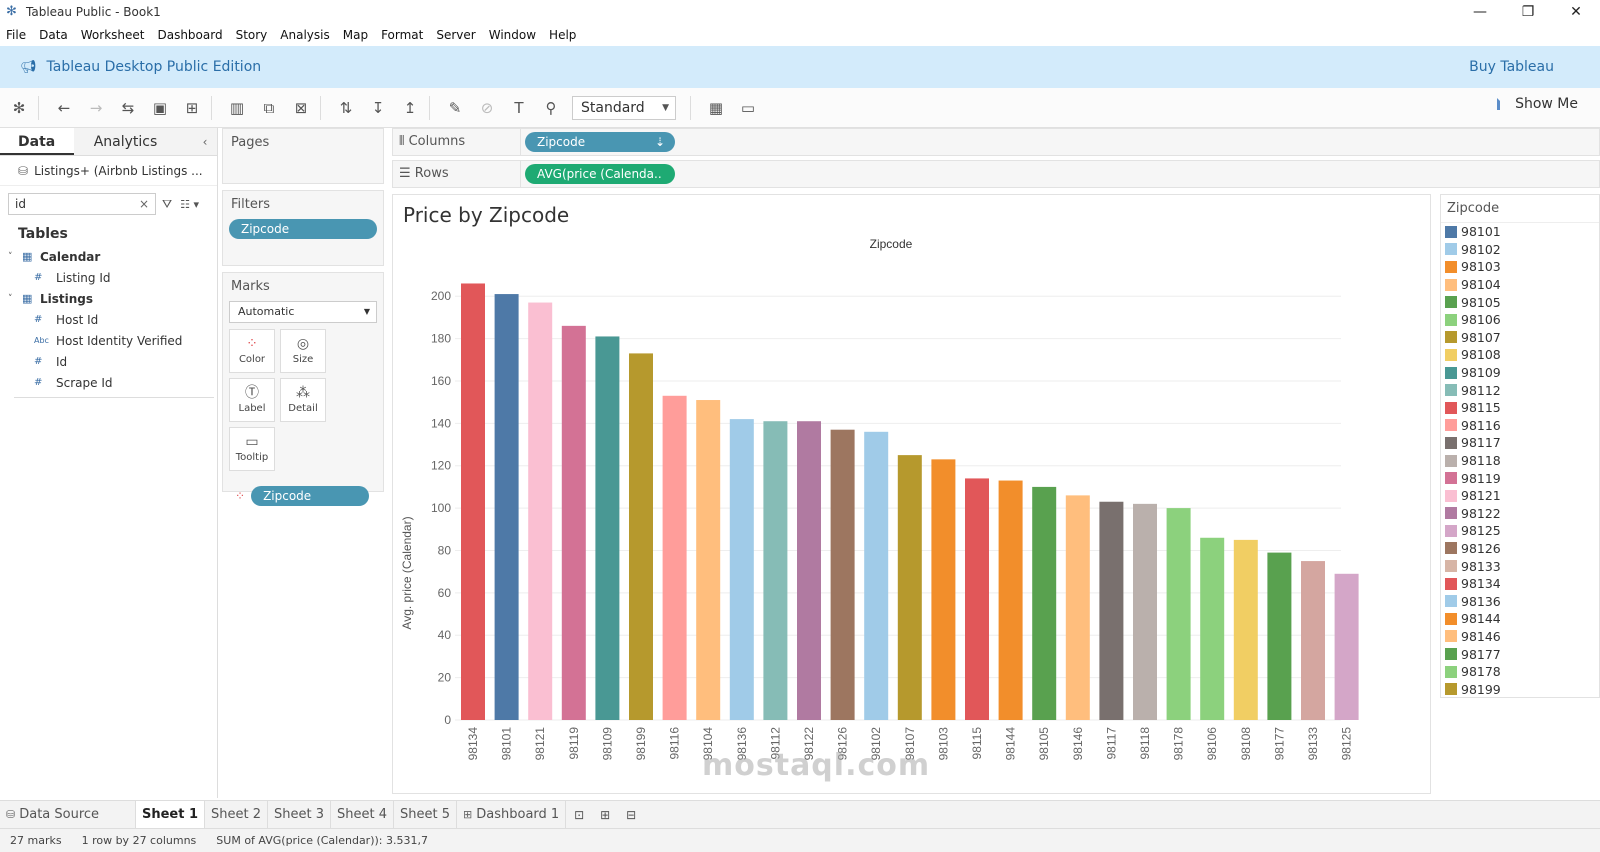  What do you see at coordinates (563, 35) in the screenshot?
I see `menu-help: Help` at bounding box center [563, 35].